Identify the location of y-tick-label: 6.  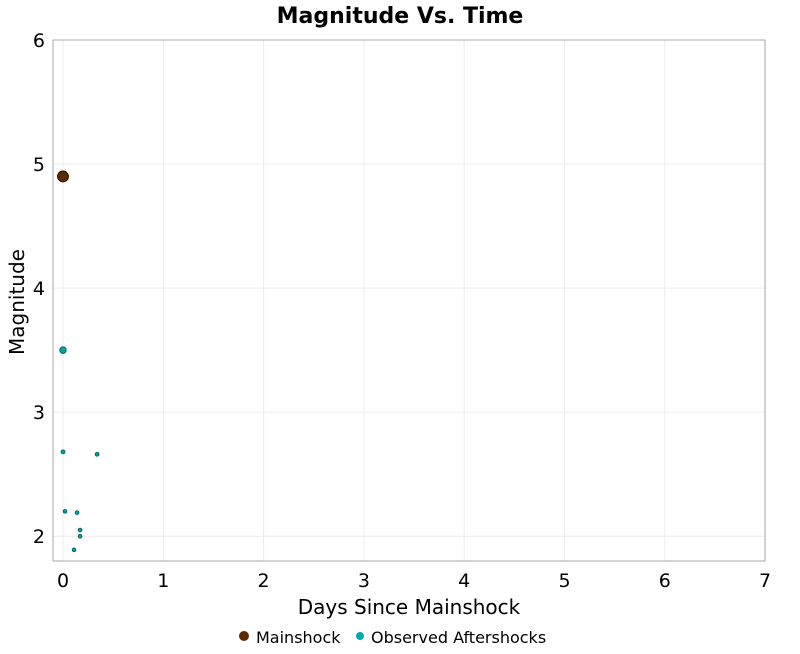
(39, 41).